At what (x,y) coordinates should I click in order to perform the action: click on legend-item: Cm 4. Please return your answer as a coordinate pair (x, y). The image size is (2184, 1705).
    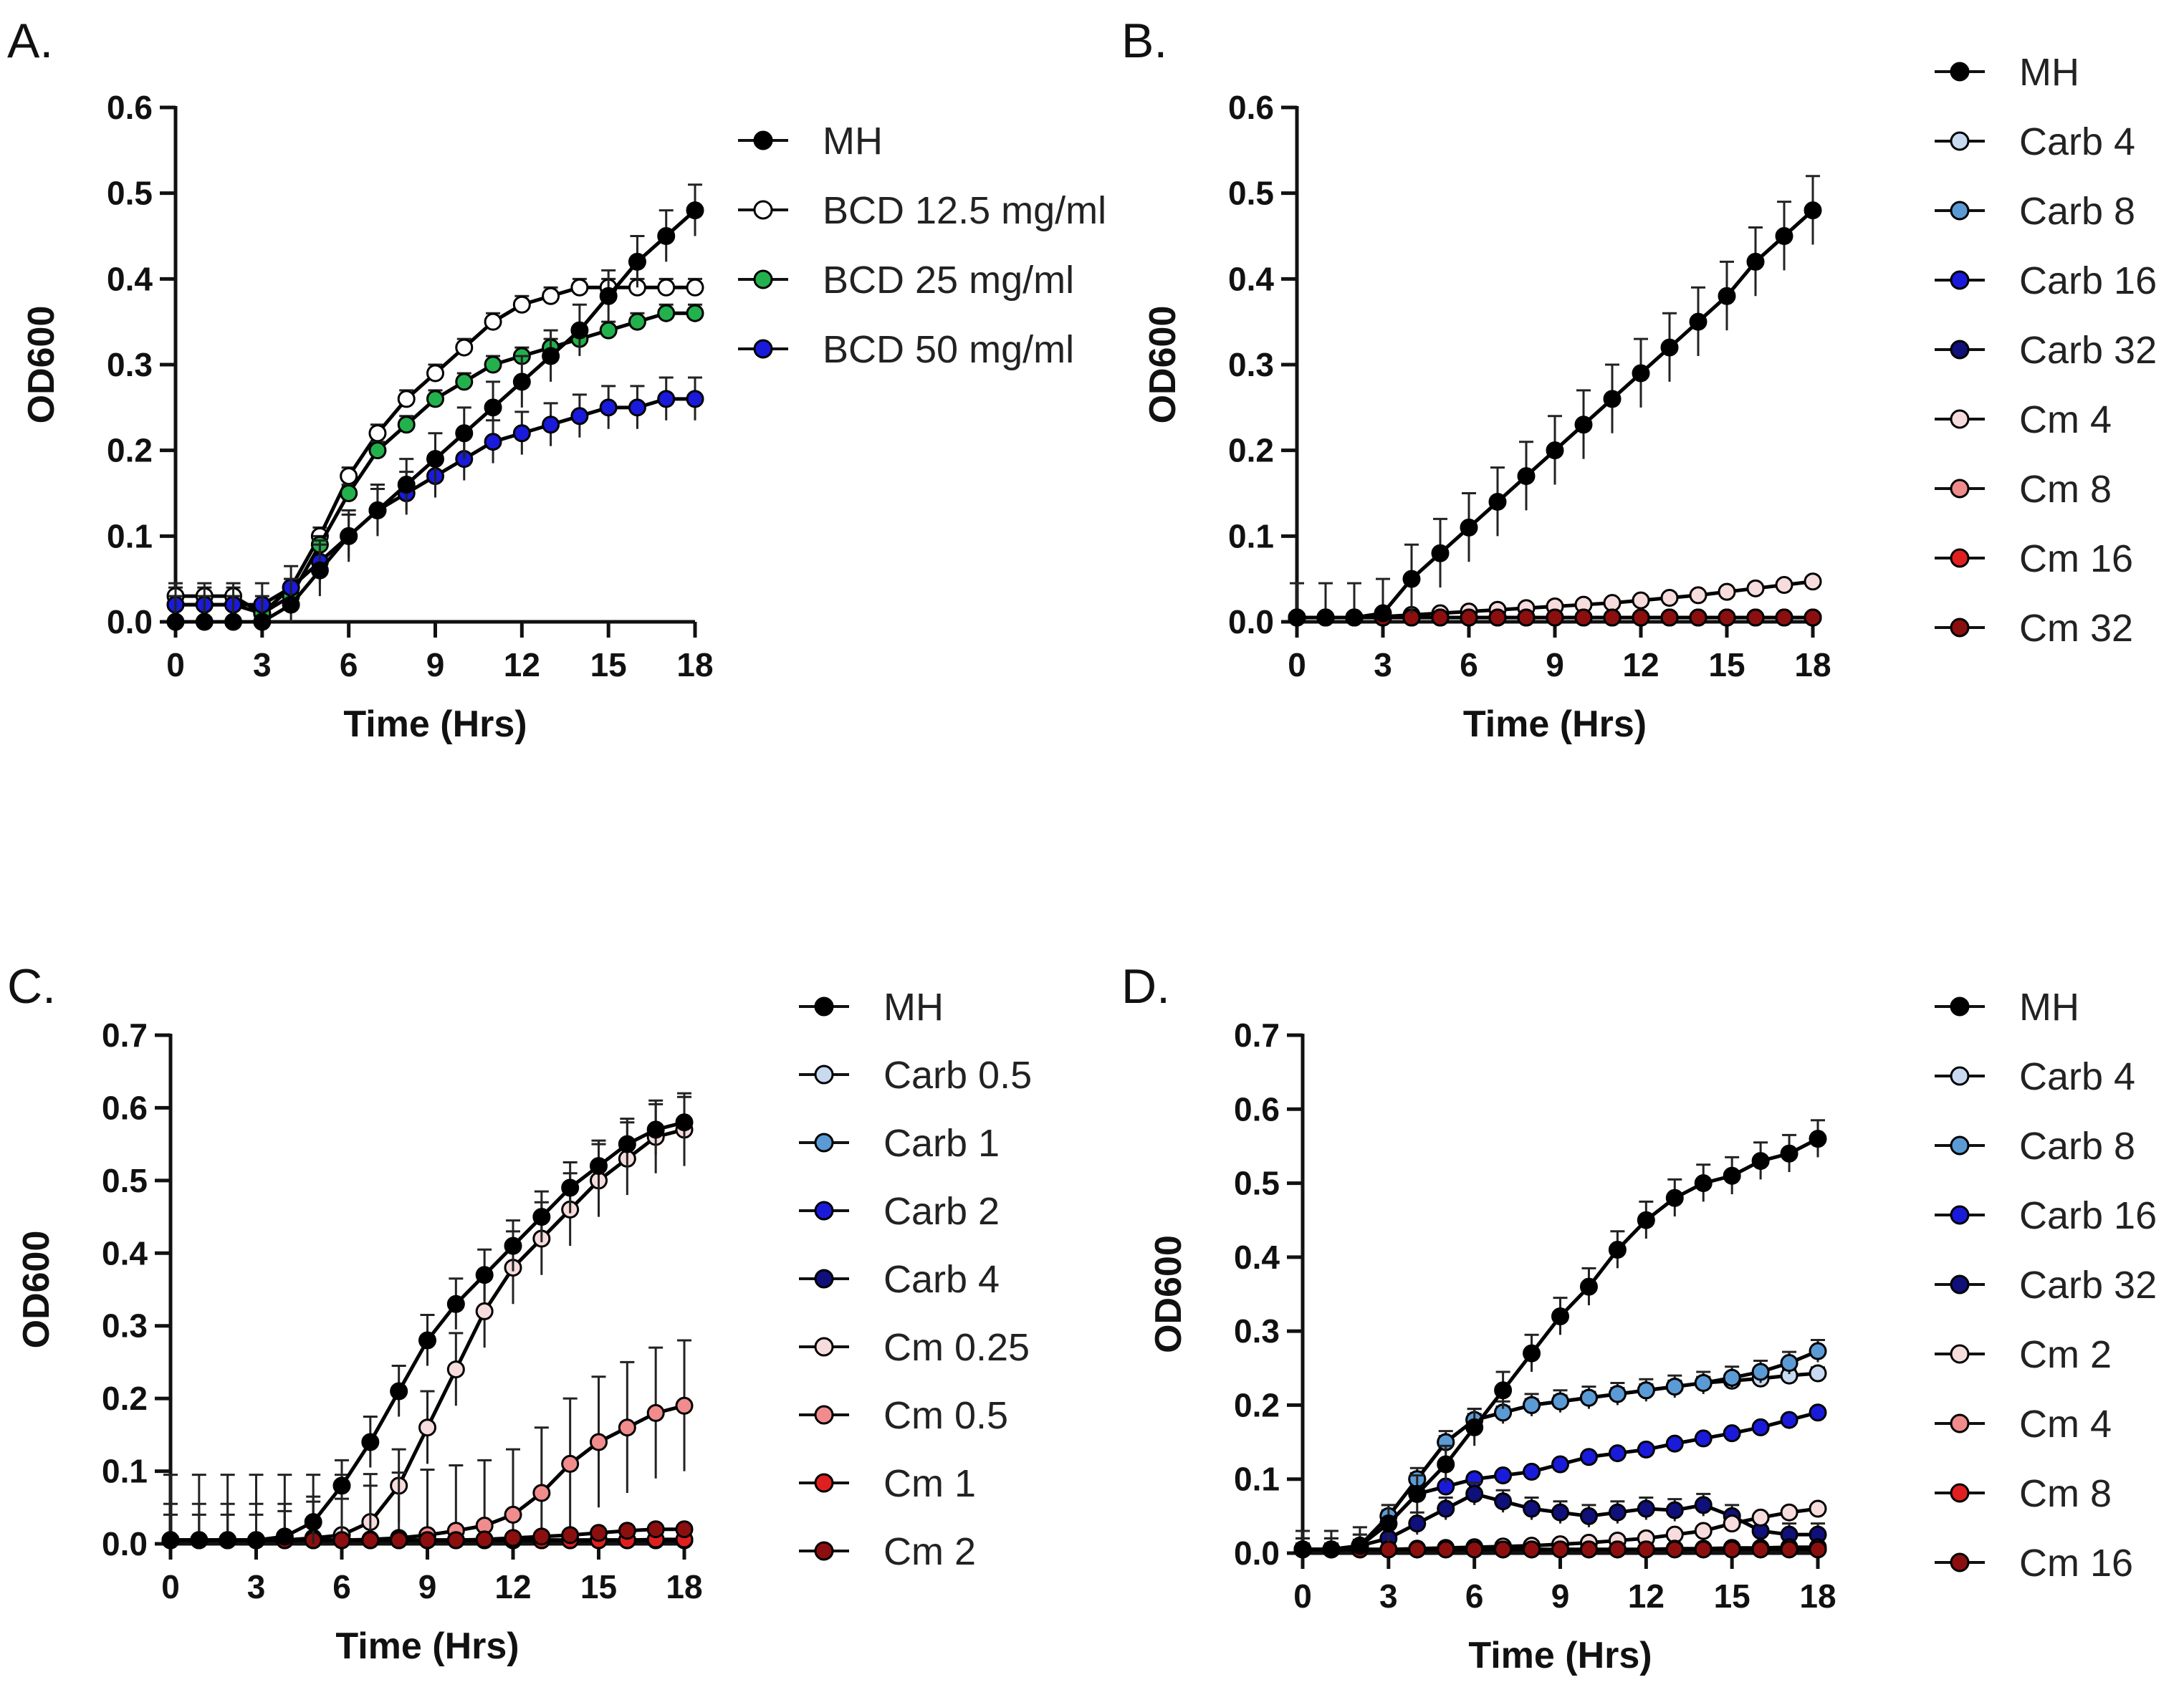
    Looking at the image, I should click on (2023, 420).